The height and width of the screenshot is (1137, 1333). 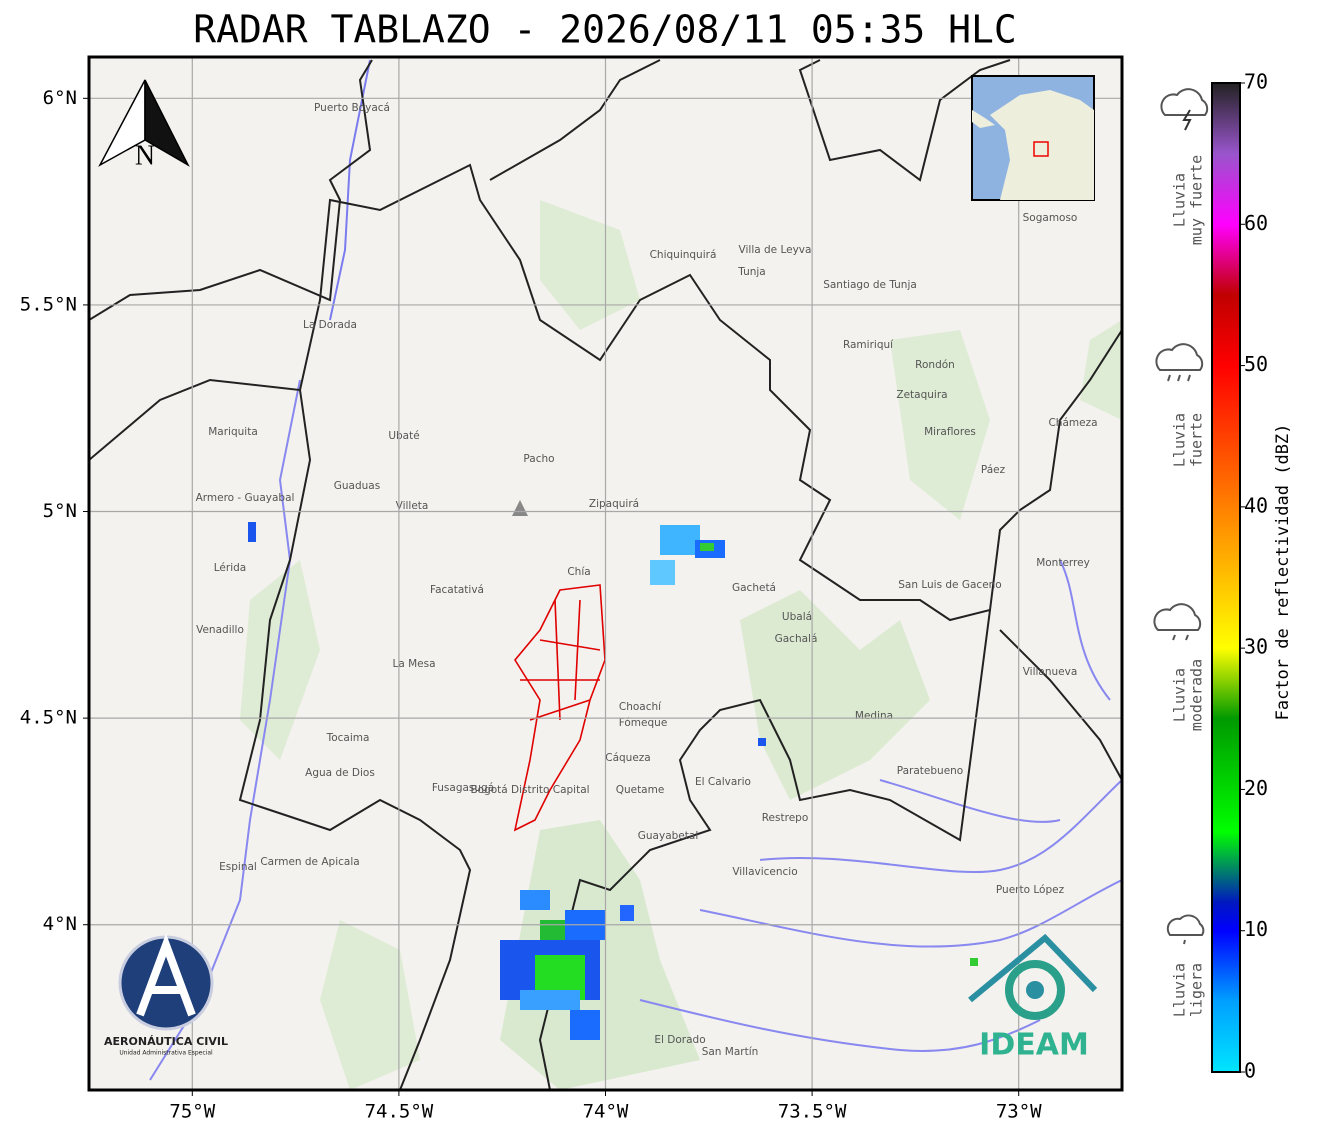 I want to click on colorbar-tick-label: 60, so click(x=1256, y=223).